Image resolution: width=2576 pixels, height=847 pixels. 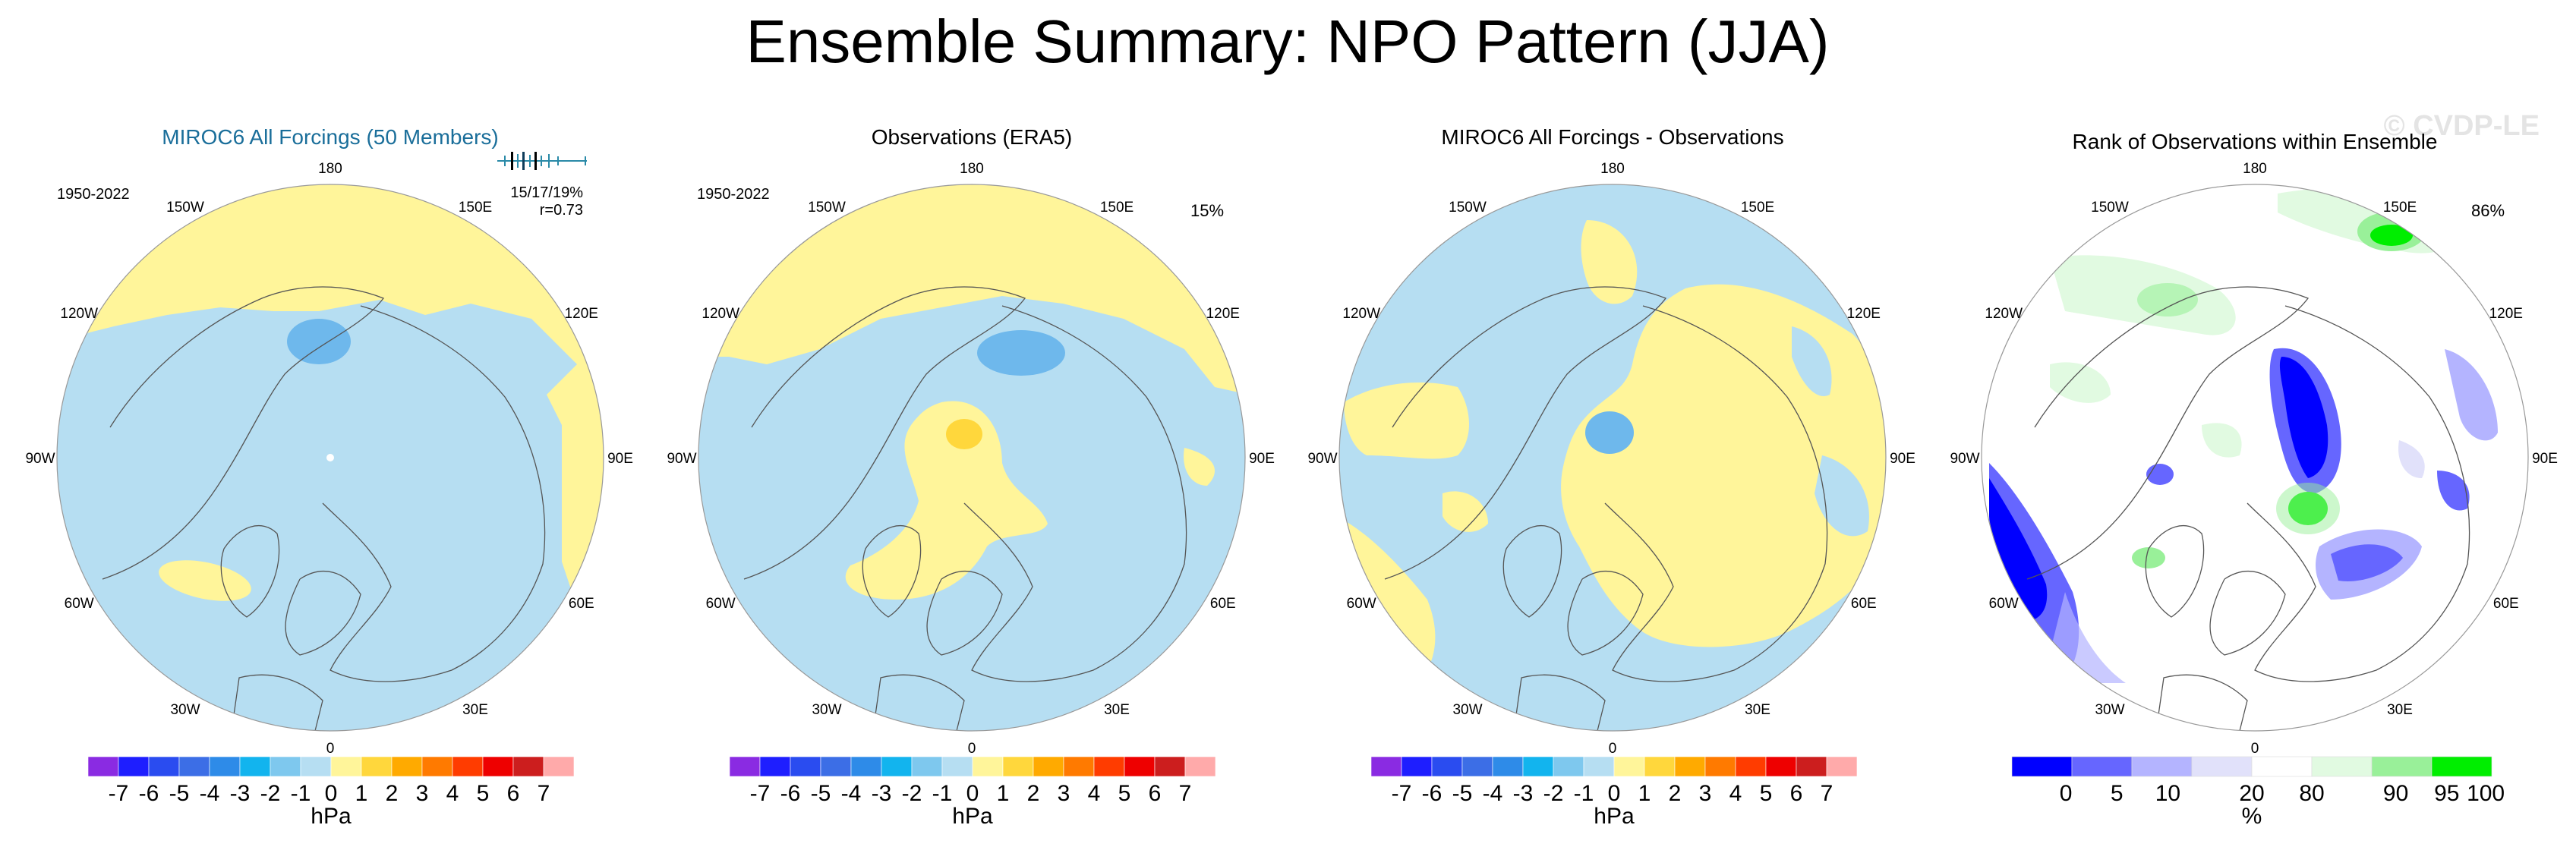 What do you see at coordinates (93, 194) in the screenshot?
I see `period-label: 1950-2022` at bounding box center [93, 194].